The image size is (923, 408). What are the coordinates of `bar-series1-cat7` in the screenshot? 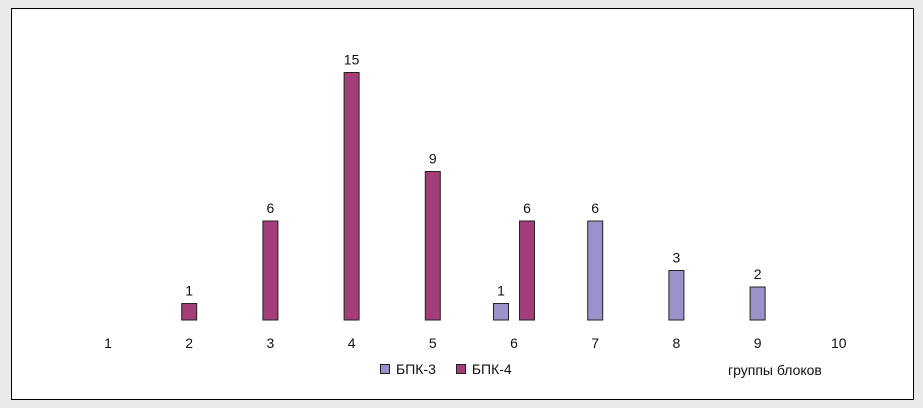 It's located at (595, 270).